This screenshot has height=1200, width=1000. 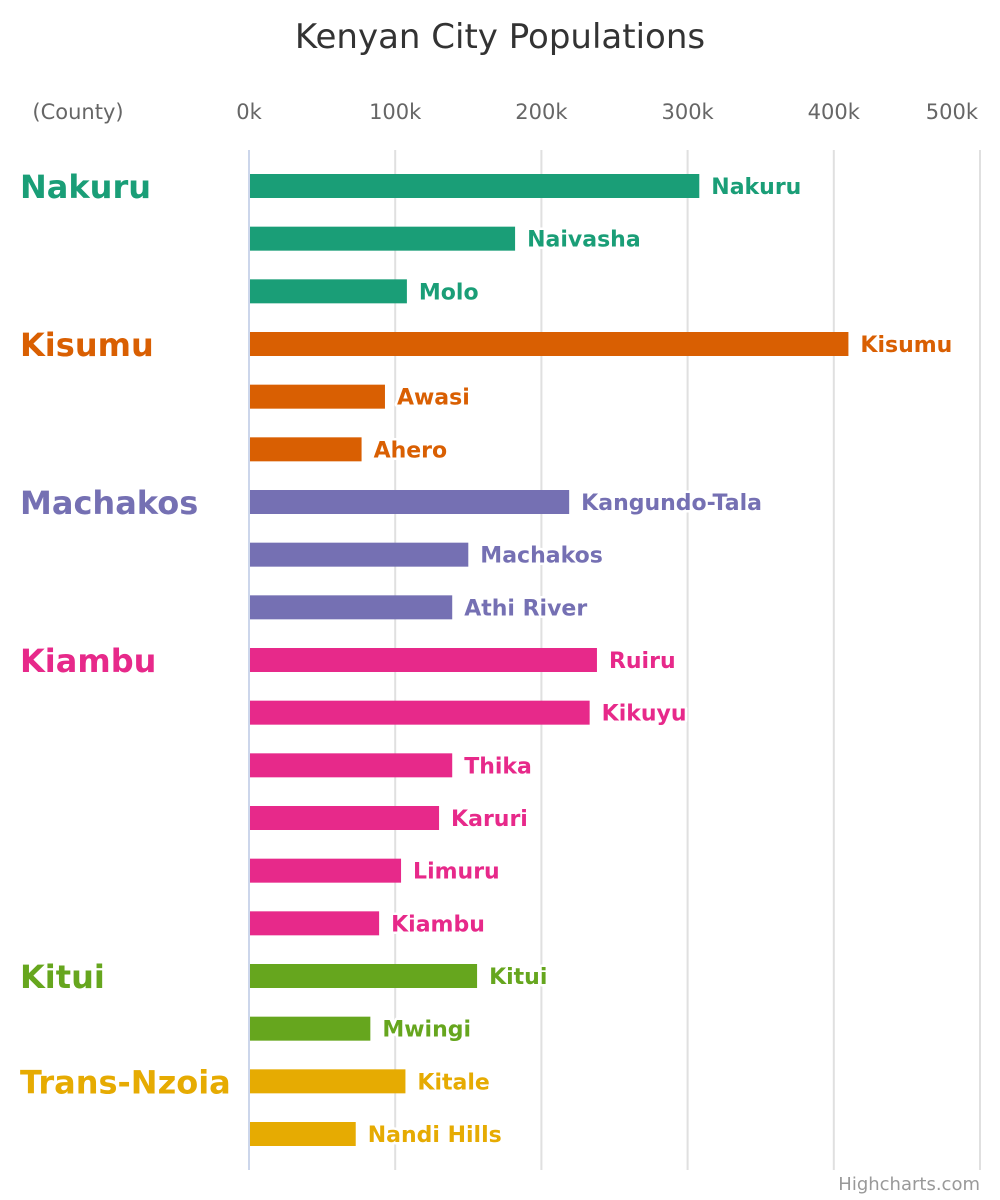 I want to click on county-label: Machakos, so click(x=109, y=503).